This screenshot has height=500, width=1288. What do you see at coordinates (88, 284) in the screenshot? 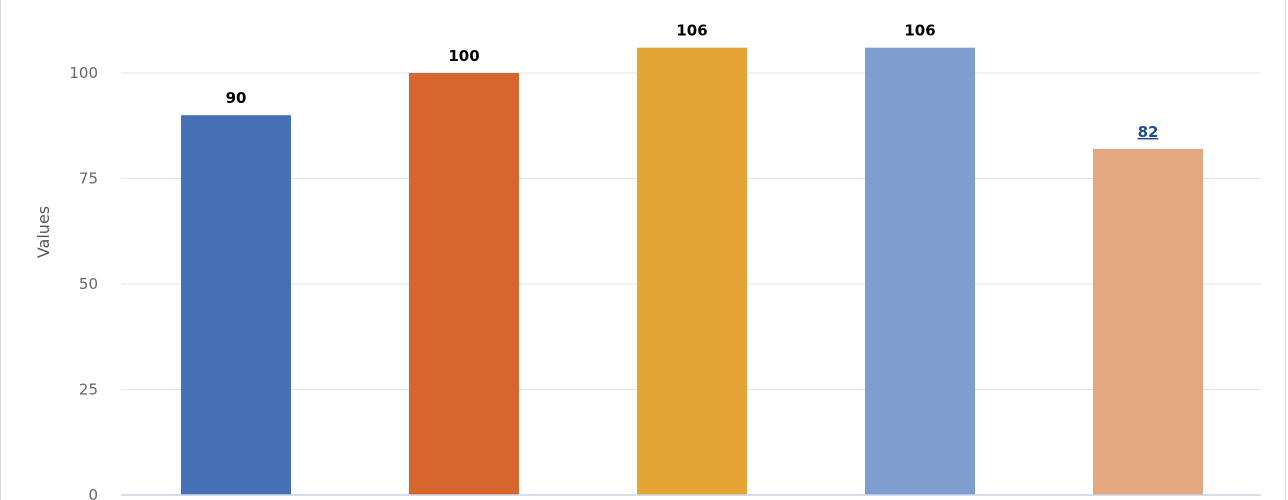
I see `y-tick-label-50: 50` at bounding box center [88, 284].